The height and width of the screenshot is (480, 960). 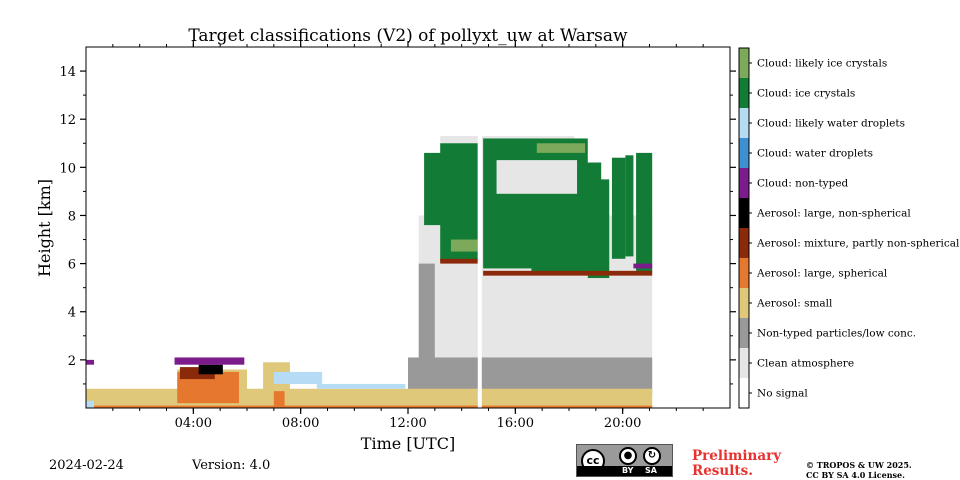 What do you see at coordinates (652, 456) in the screenshot?
I see `share-alike-icon: ↻` at bounding box center [652, 456].